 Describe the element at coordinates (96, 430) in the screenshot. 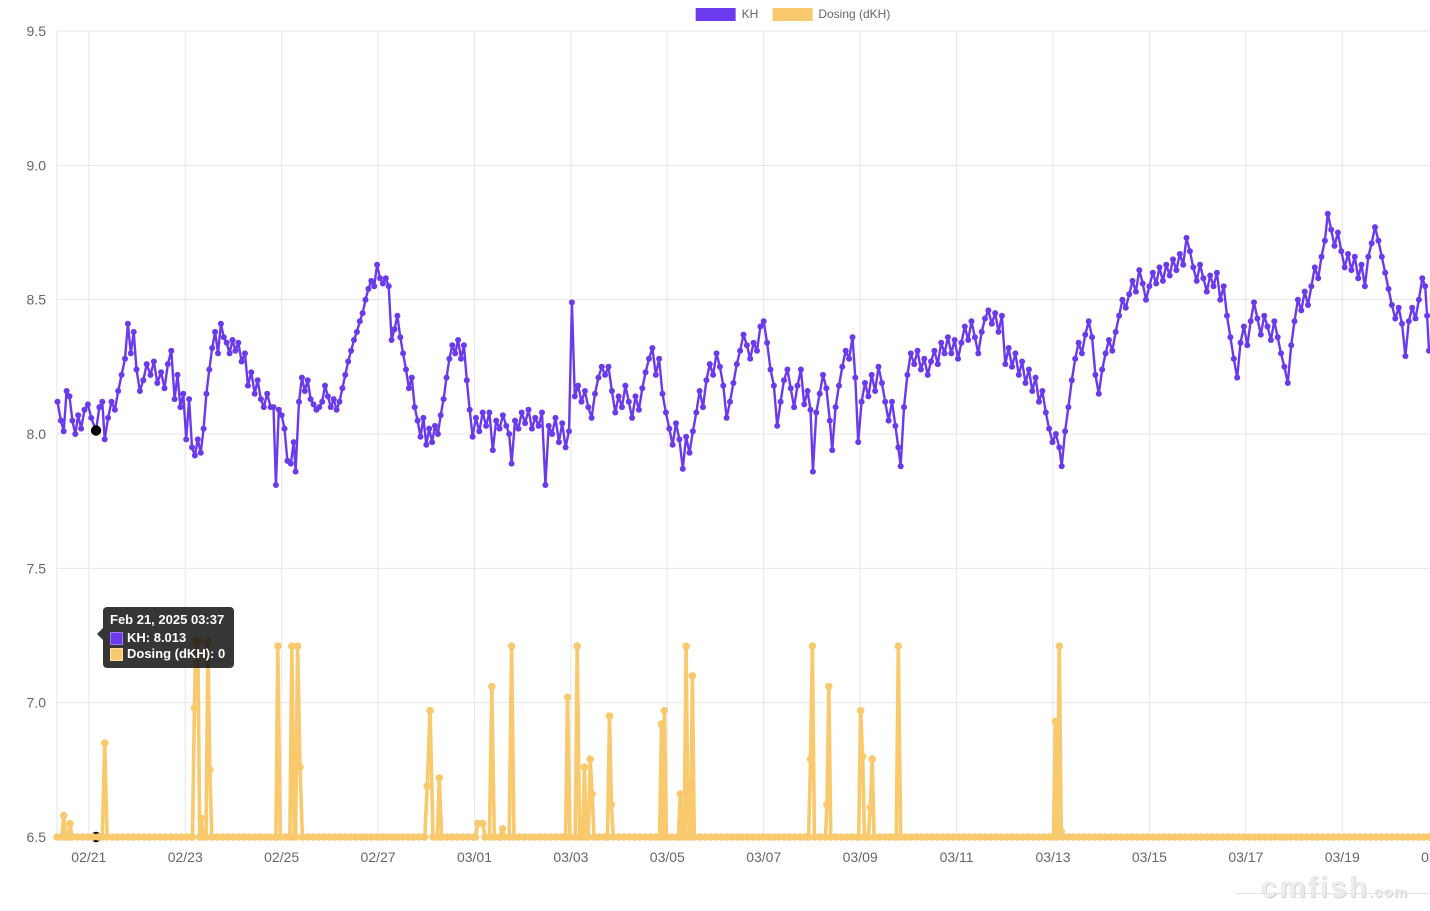

I see `active-point` at that location.